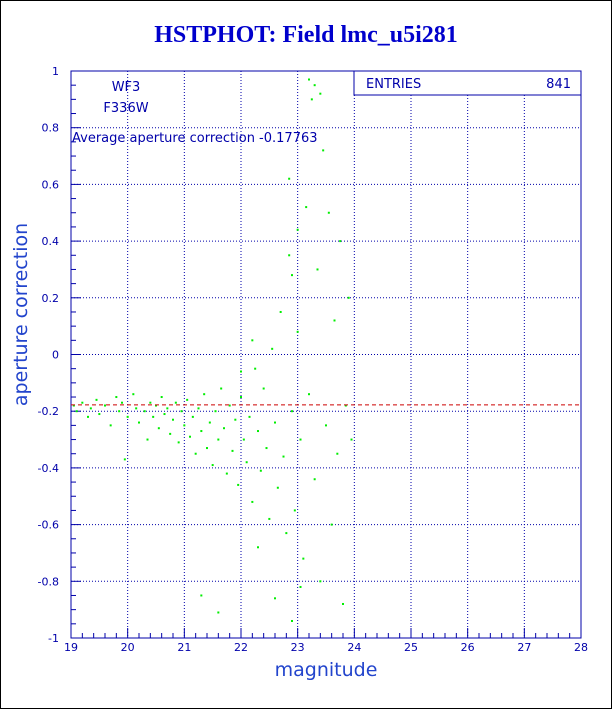 The width and height of the screenshot is (612, 709). What do you see at coordinates (354, 647) in the screenshot?
I see `x-tick-label: 24` at bounding box center [354, 647].